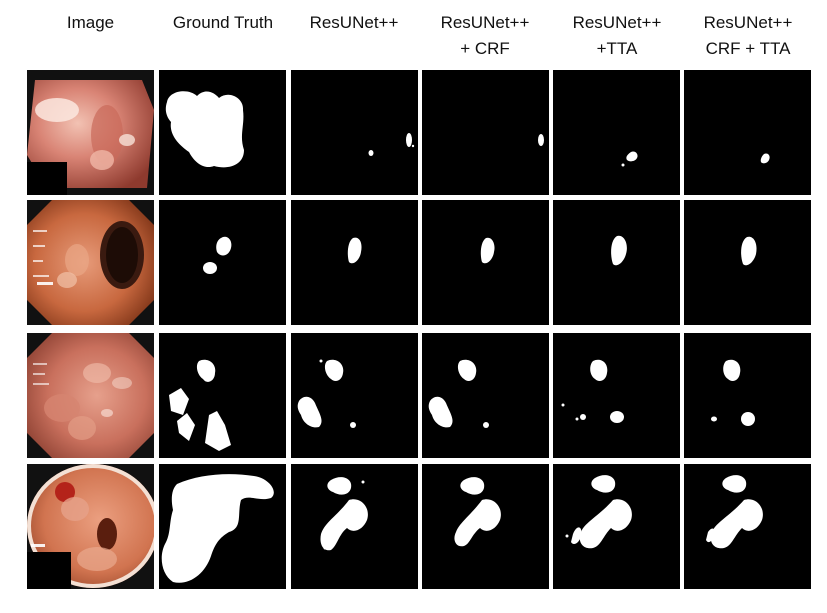  What do you see at coordinates (90, 22) in the screenshot?
I see `header-image: Image` at bounding box center [90, 22].